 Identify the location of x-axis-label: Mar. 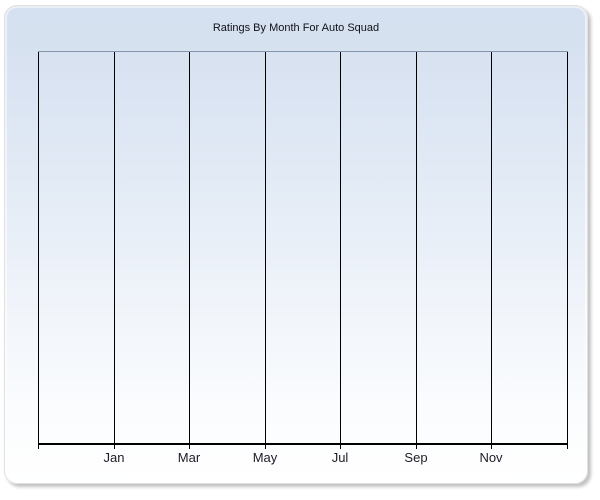
(189, 457).